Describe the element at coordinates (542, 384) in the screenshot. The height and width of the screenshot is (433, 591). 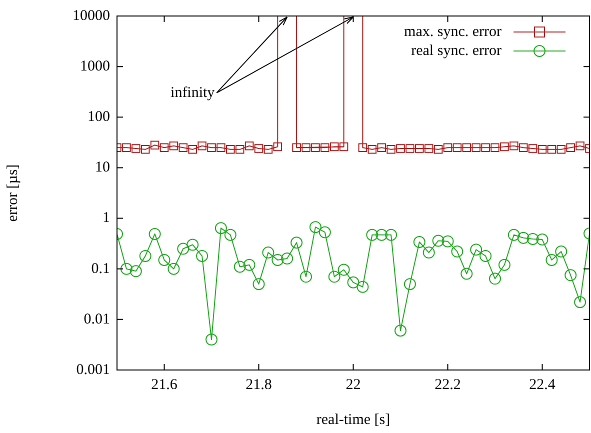
I see `x-tick-label: 22.4` at that location.